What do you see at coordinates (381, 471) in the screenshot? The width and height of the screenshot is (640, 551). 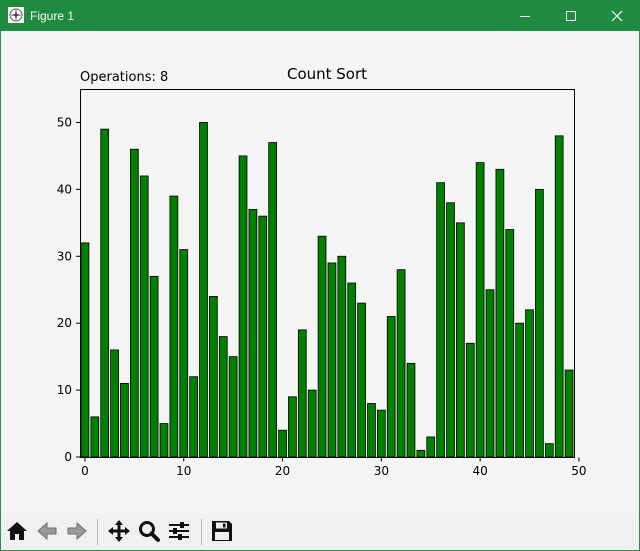 I see `x-tick-label: 30` at bounding box center [381, 471].